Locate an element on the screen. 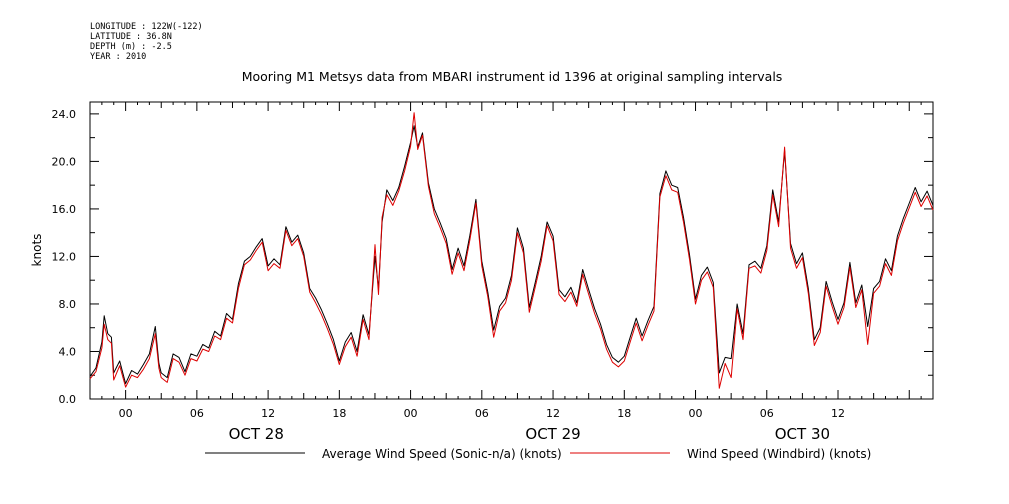 This screenshot has width=1009, height=504. y-tick-label: 20.0 is located at coordinates (64, 161).